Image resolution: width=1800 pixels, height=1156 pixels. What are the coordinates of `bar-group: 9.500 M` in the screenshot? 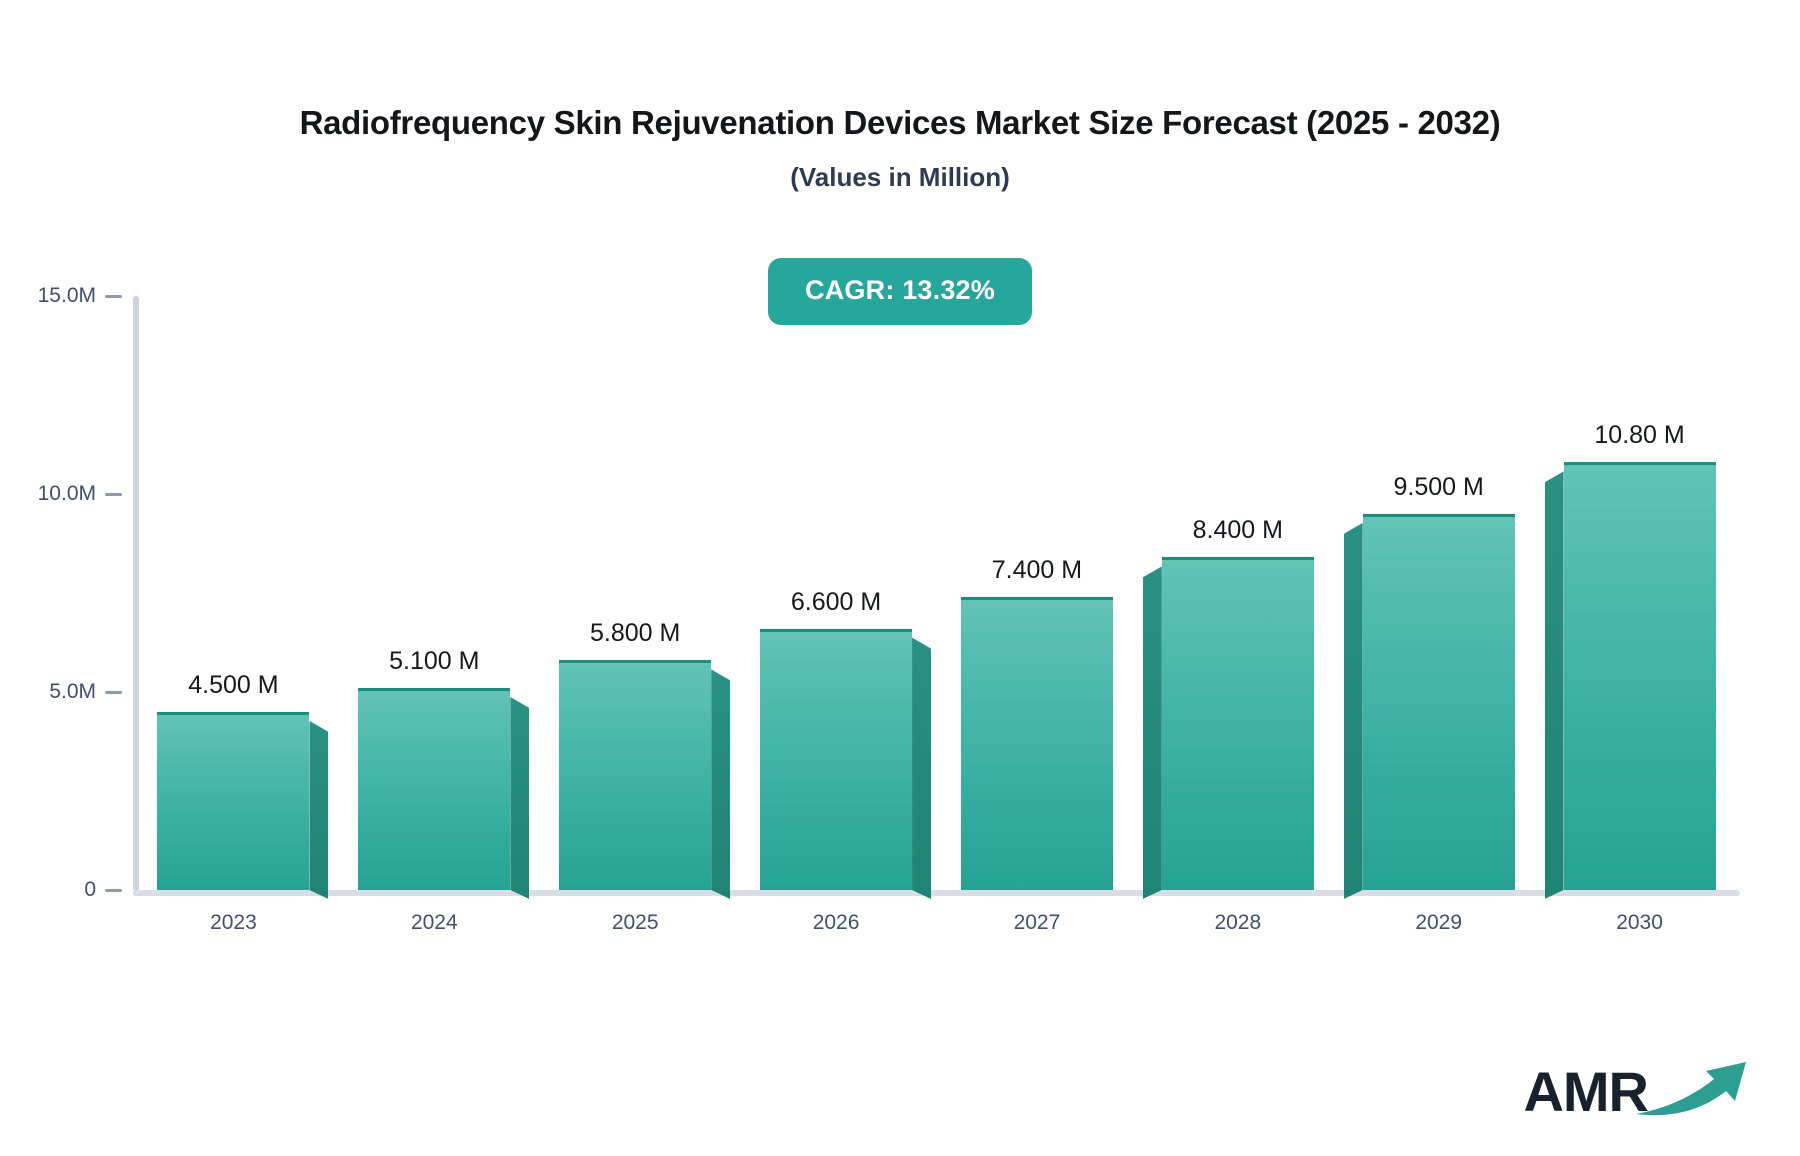 It's located at (1439, 593).